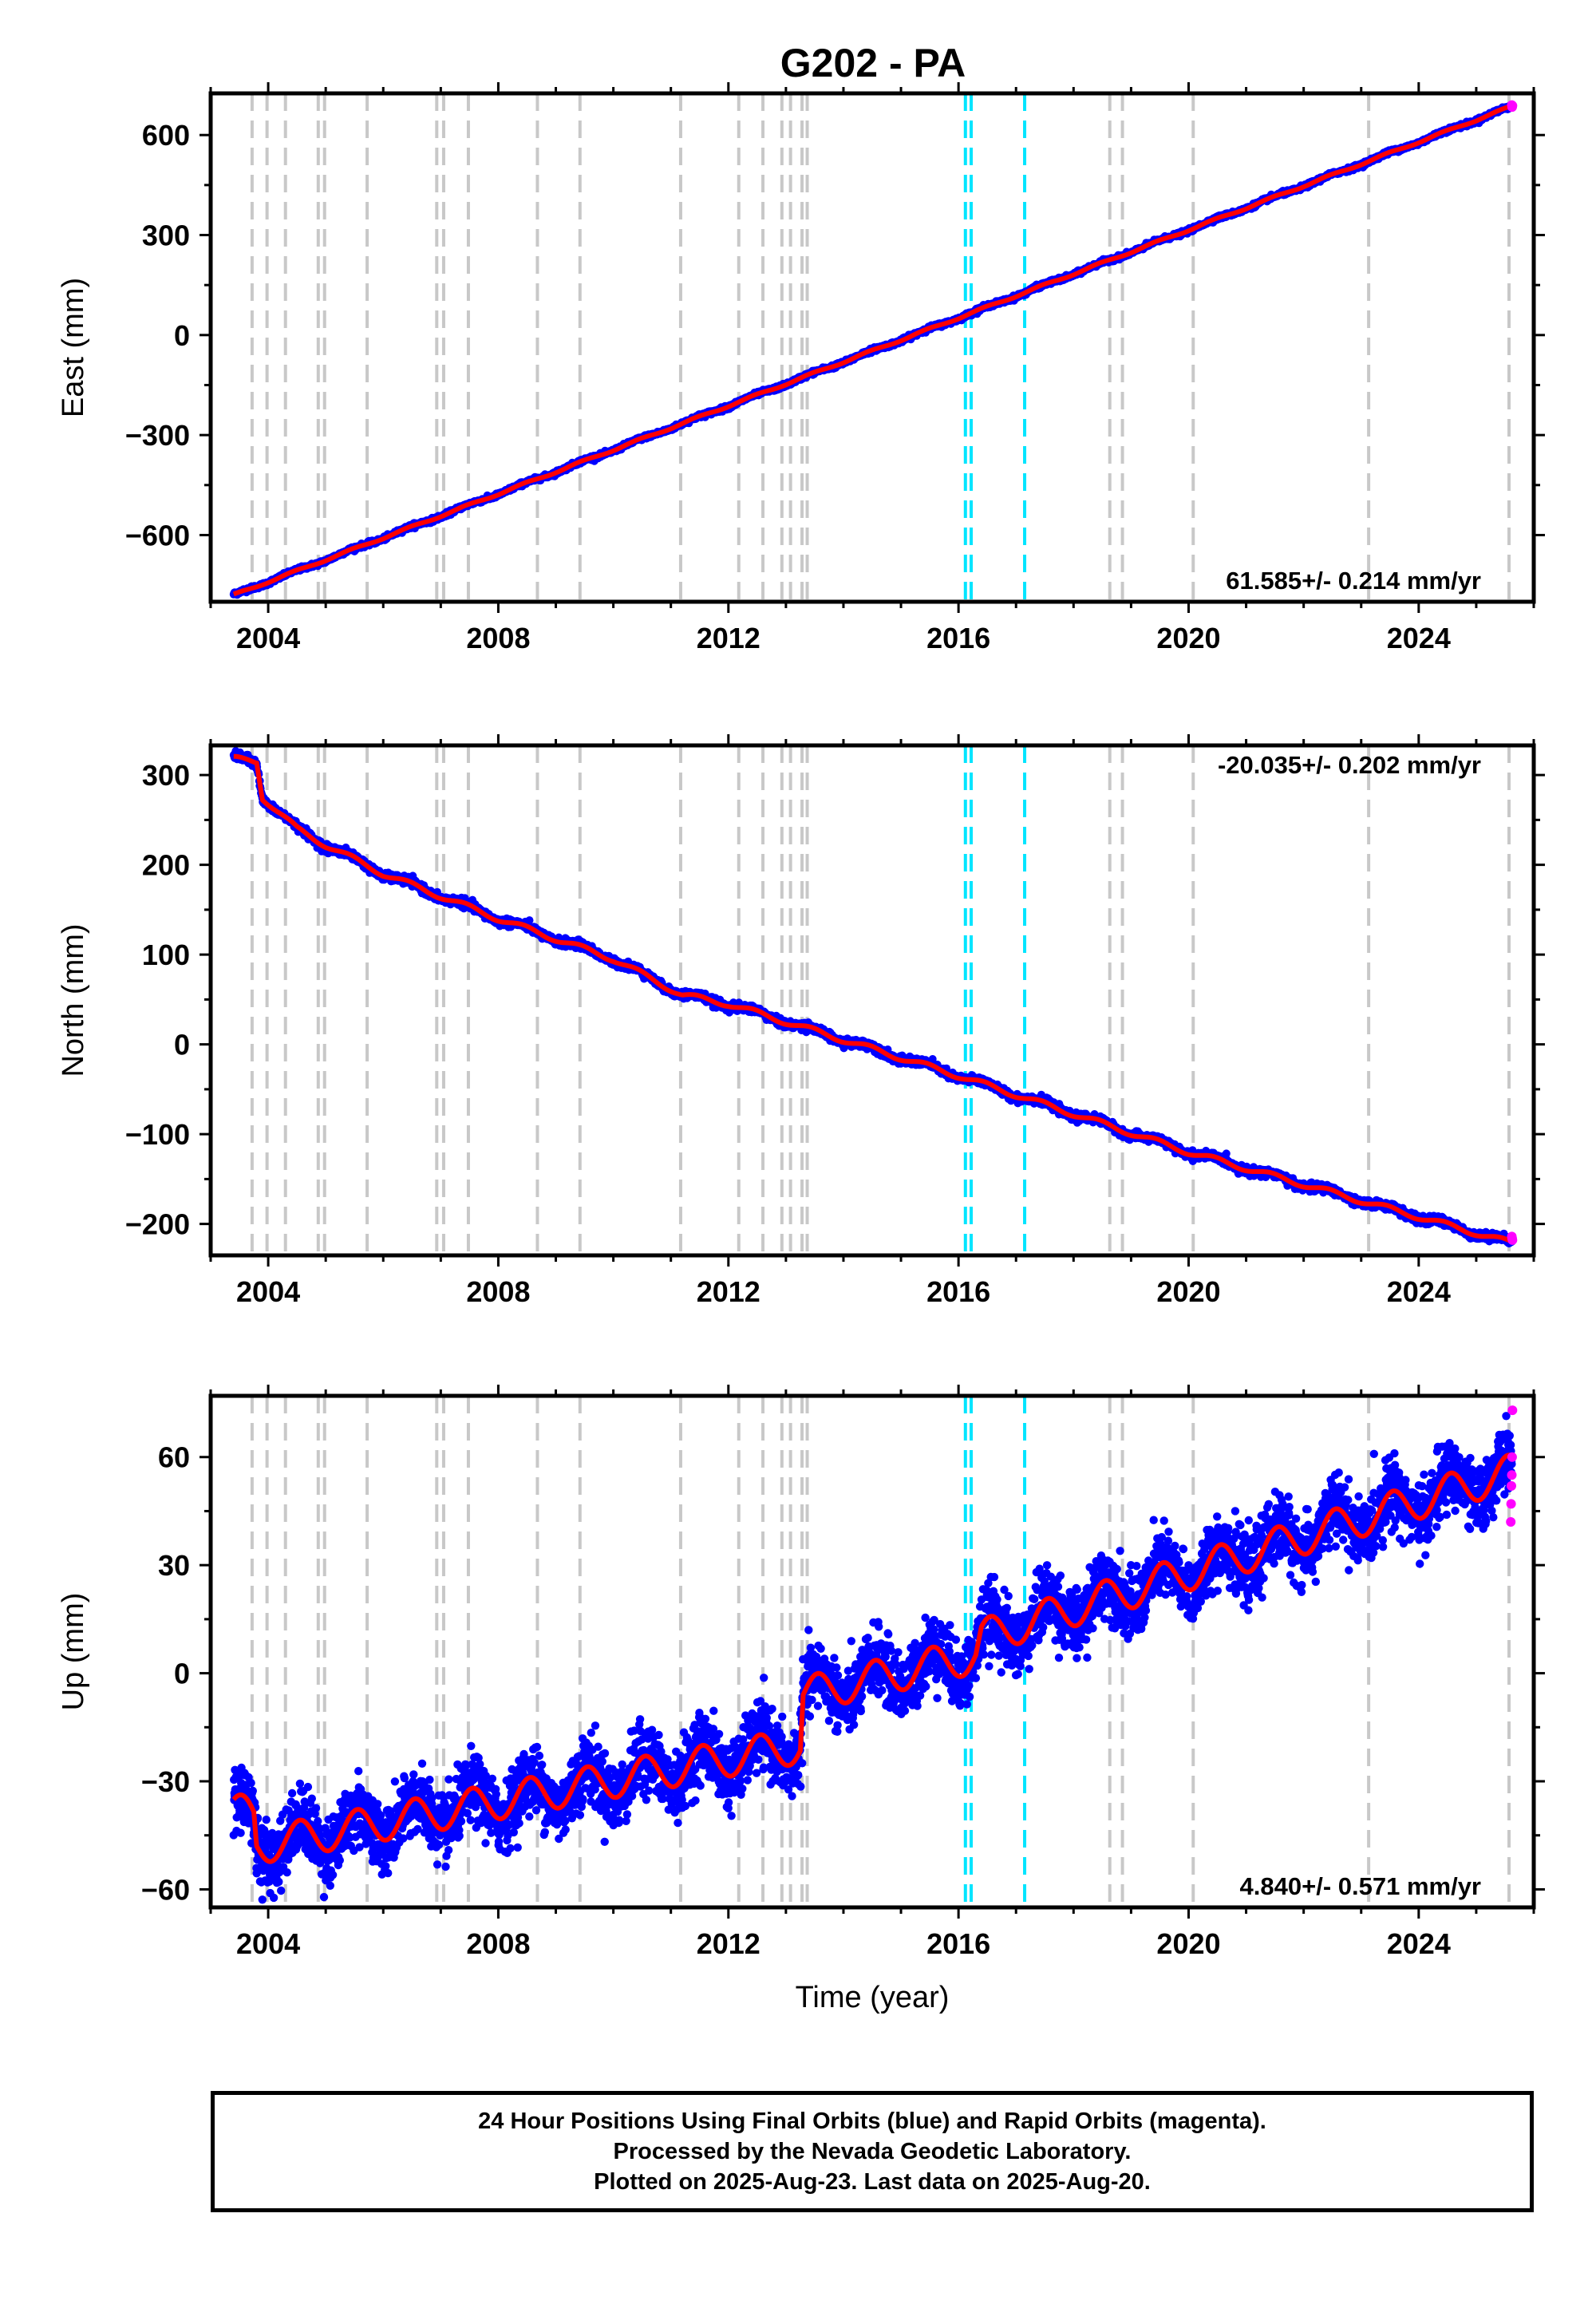 The image size is (1596, 2316). What do you see at coordinates (166, 235) in the screenshot?
I see `y-tick-label: 300` at bounding box center [166, 235].